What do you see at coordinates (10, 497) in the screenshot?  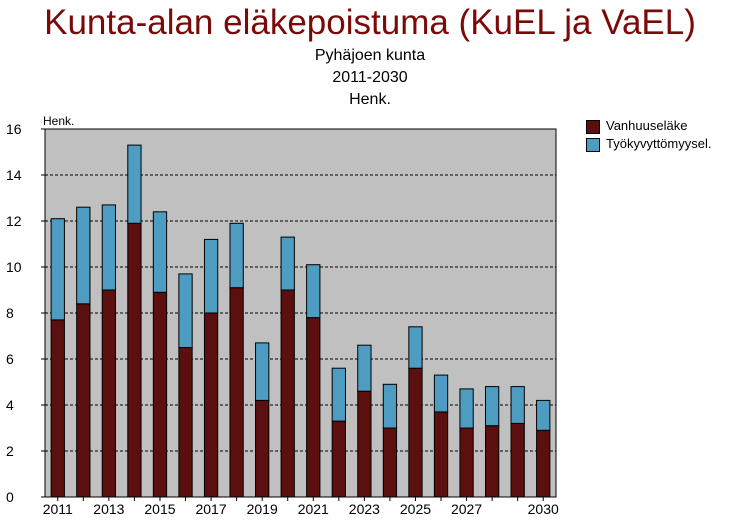 I see `y-tick-label-0: 0` at bounding box center [10, 497].